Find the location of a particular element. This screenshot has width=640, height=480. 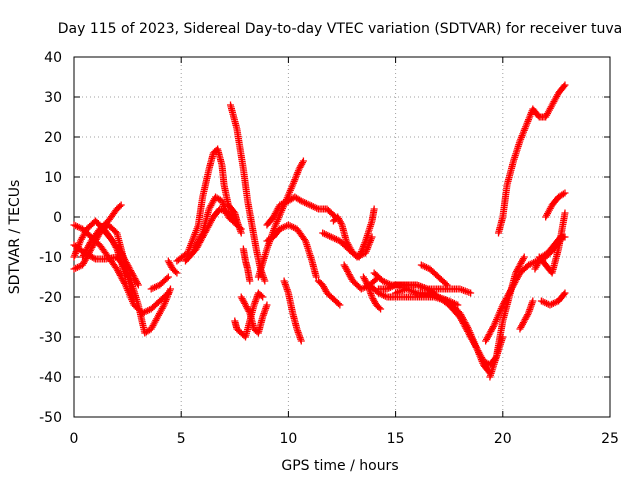

y-tick-label: 40 is located at coordinates (53, 58).